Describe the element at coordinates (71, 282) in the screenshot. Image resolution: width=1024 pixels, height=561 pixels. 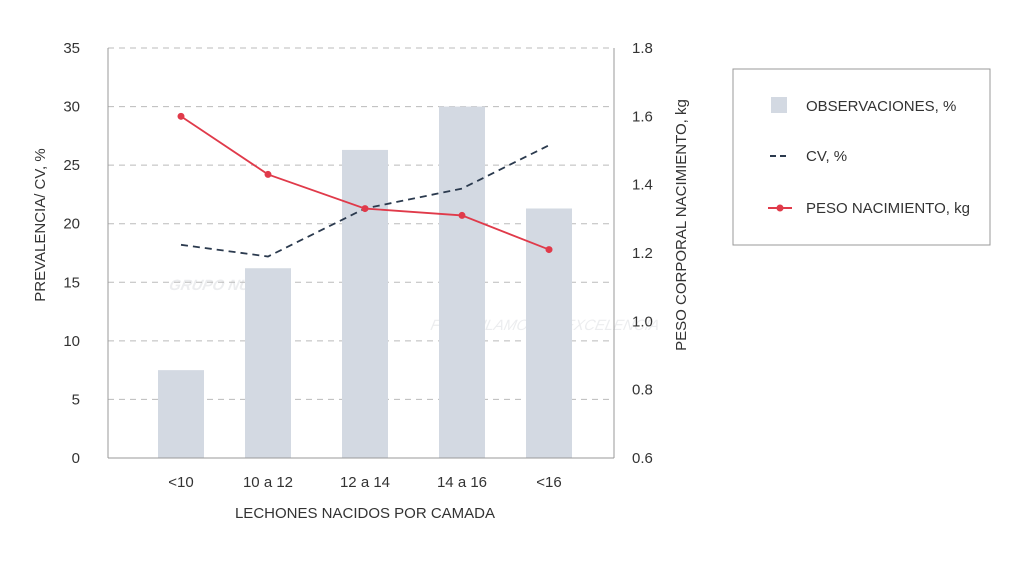
I see `y-tick-label: 15` at that location.